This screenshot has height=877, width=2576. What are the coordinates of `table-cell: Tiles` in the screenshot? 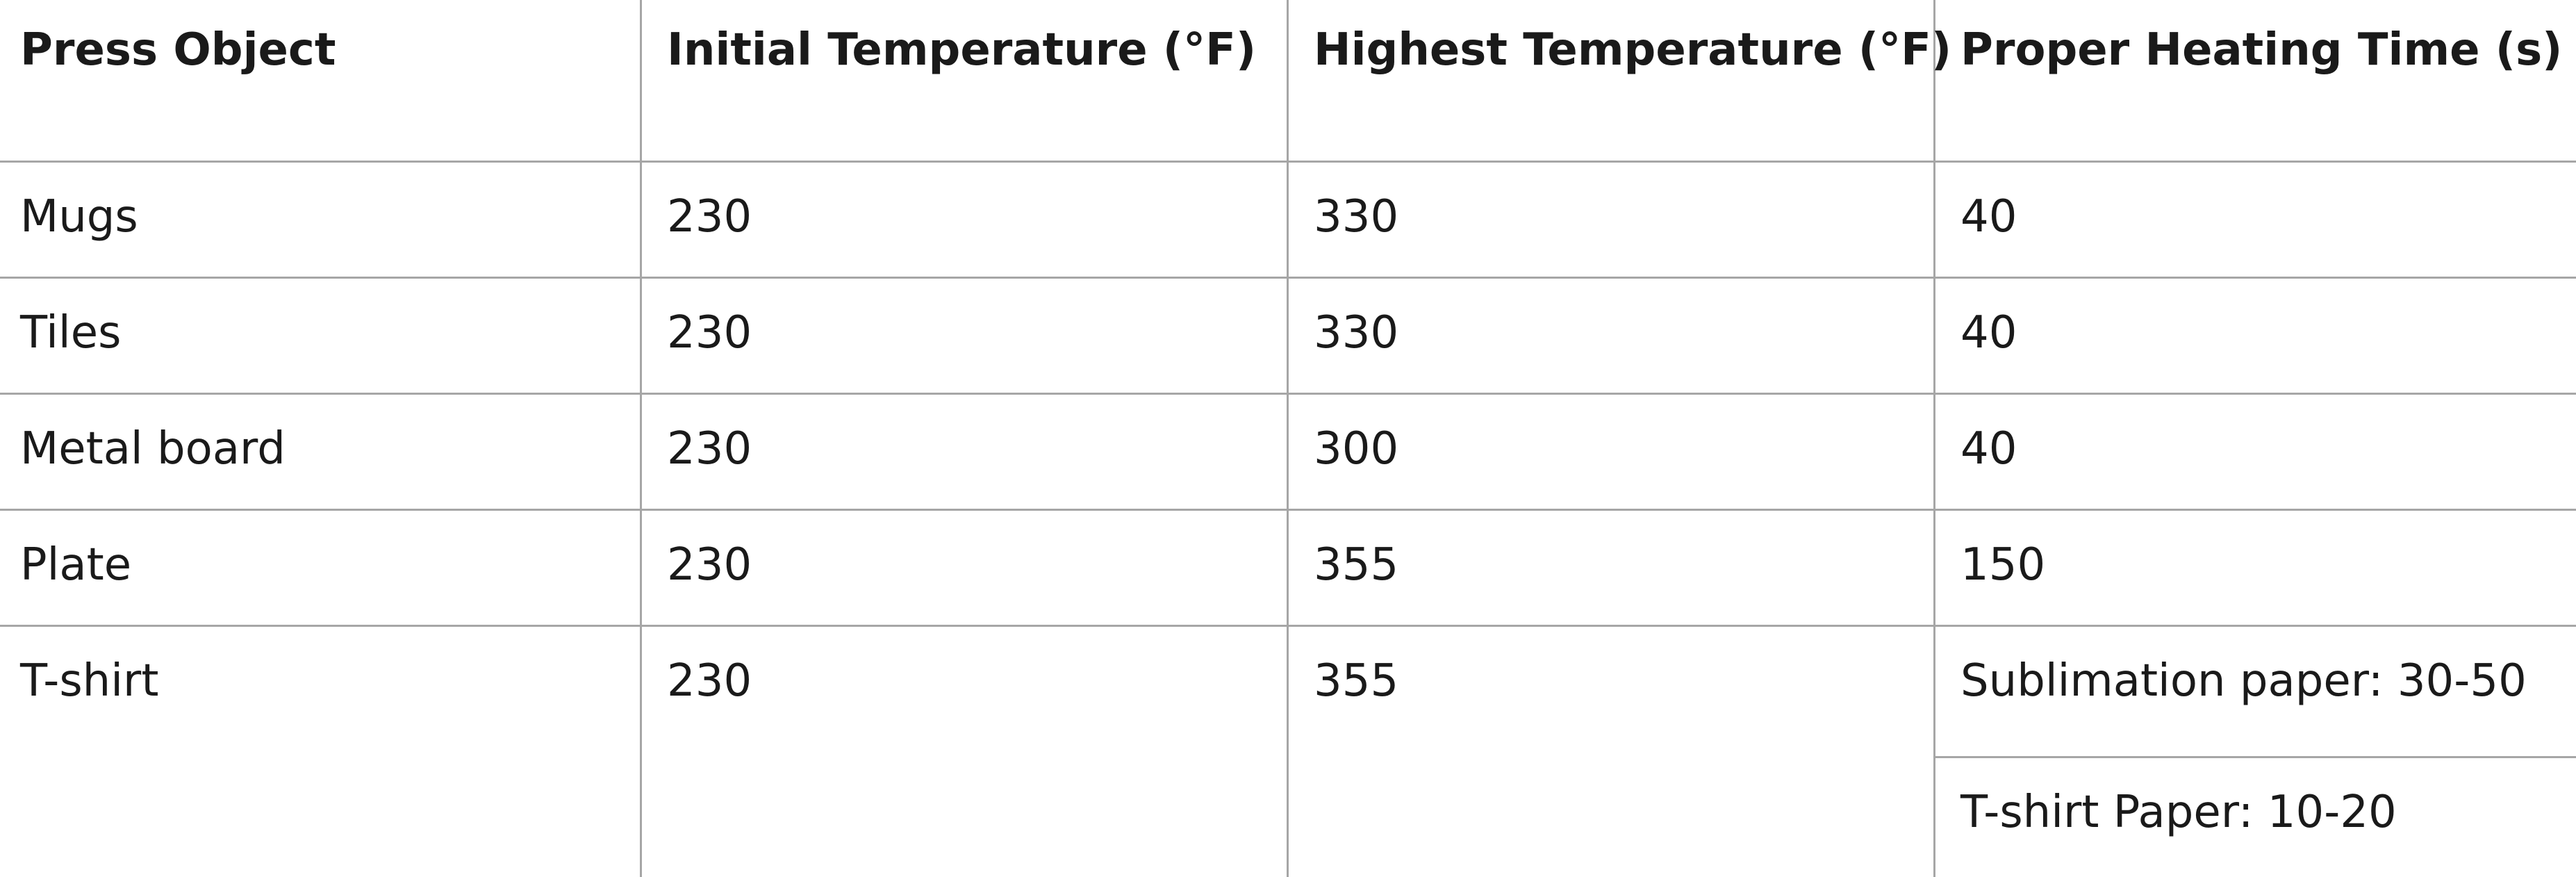 It's located at (71, 333).